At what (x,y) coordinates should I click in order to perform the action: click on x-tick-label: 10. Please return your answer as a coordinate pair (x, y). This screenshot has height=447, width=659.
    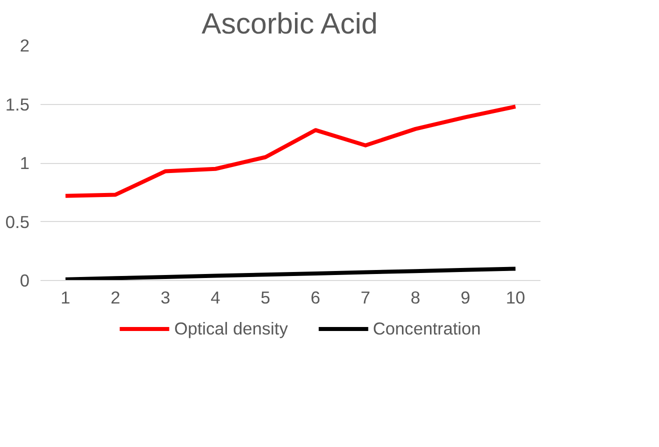
    Looking at the image, I should click on (516, 298).